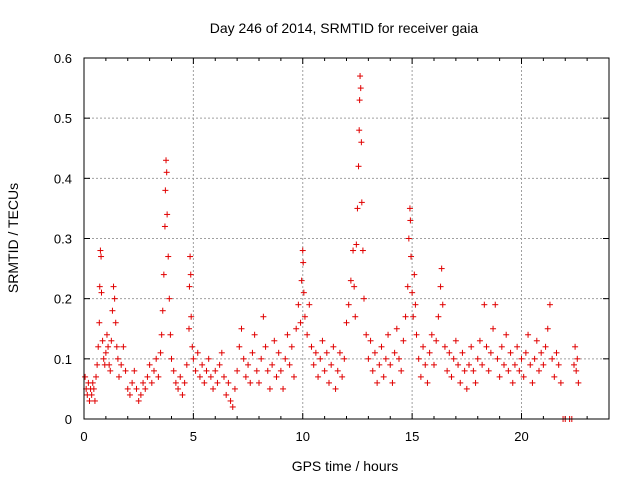 The width and height of the screenshot is (640, 480). Describe the element at coordinates (412, 436) in the screenshot. I see `x-tick-label: 15` at that location.